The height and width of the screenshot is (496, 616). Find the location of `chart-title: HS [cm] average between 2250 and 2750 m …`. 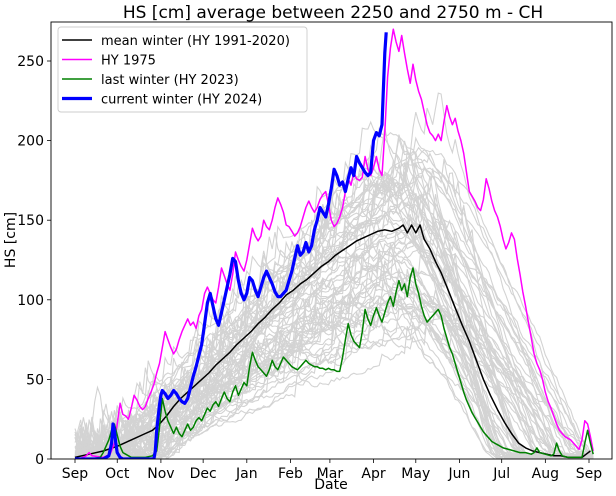

chart-title: HS [cm] average between 2250 and 2750 m … is located at coordinates (333, 13).